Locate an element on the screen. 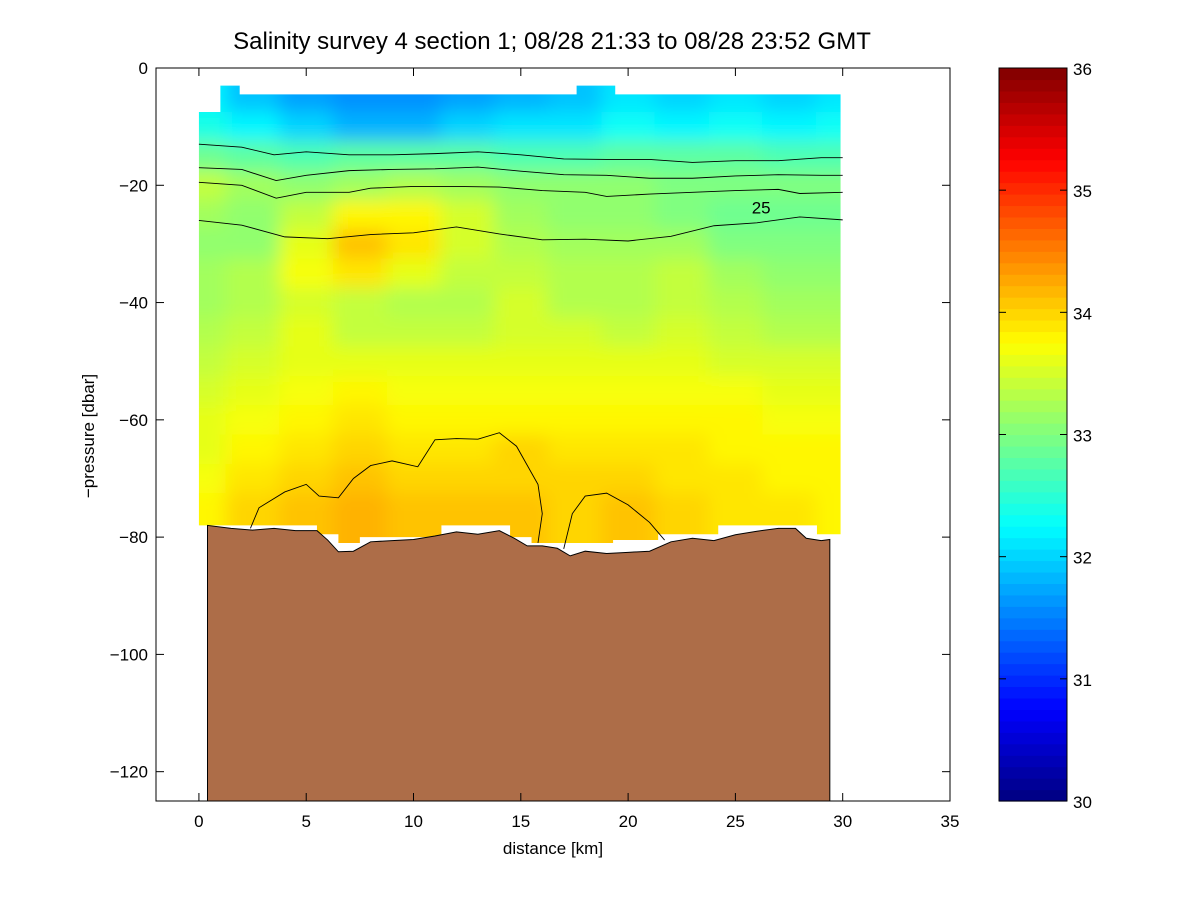 The image size is (1201, 901). y-tick-label: −120 is located at coordinates (129, 772).